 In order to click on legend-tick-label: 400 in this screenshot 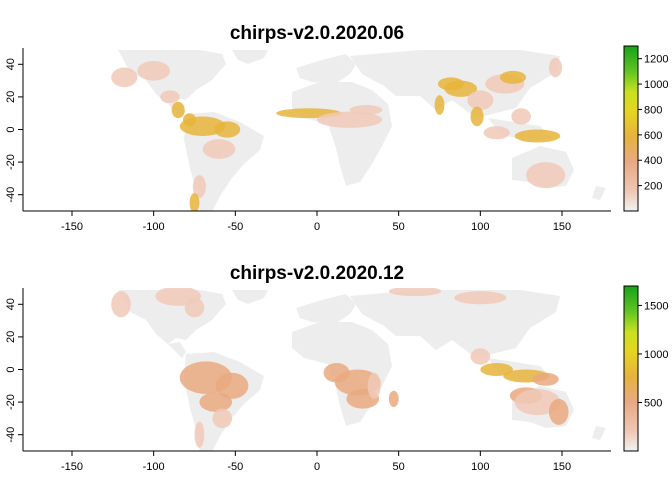, I will do `click(653, 161)`.